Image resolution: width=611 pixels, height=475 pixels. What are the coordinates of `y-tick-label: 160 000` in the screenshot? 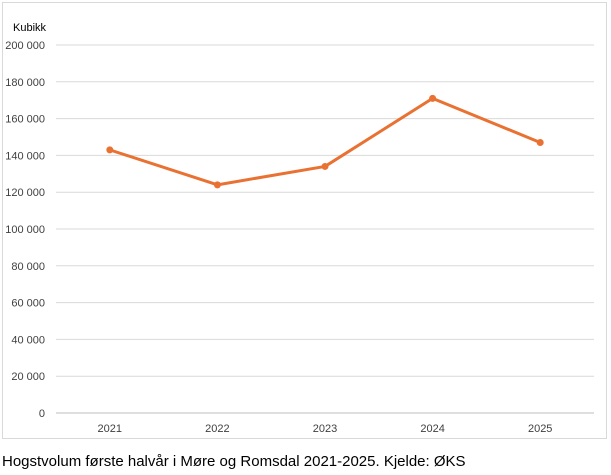 It's located at (25, 120).